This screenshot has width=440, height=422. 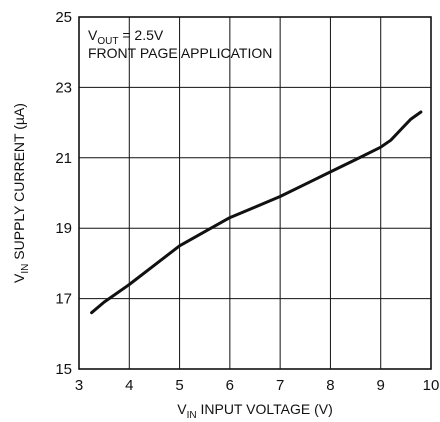 What do you see at coordinates (179, 385) in the screenshot?
I see `x-tick-label: 5` at bounding box center [179, 385].